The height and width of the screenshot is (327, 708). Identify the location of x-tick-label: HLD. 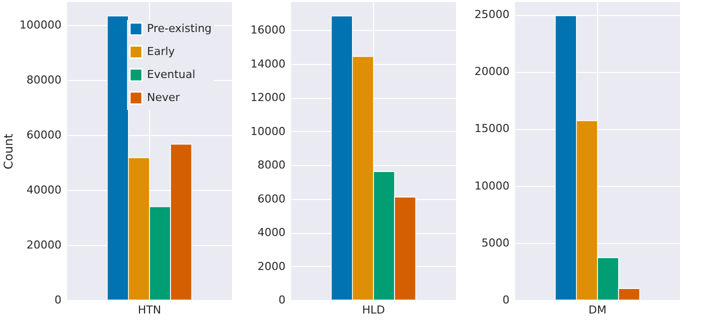
(373, 310).